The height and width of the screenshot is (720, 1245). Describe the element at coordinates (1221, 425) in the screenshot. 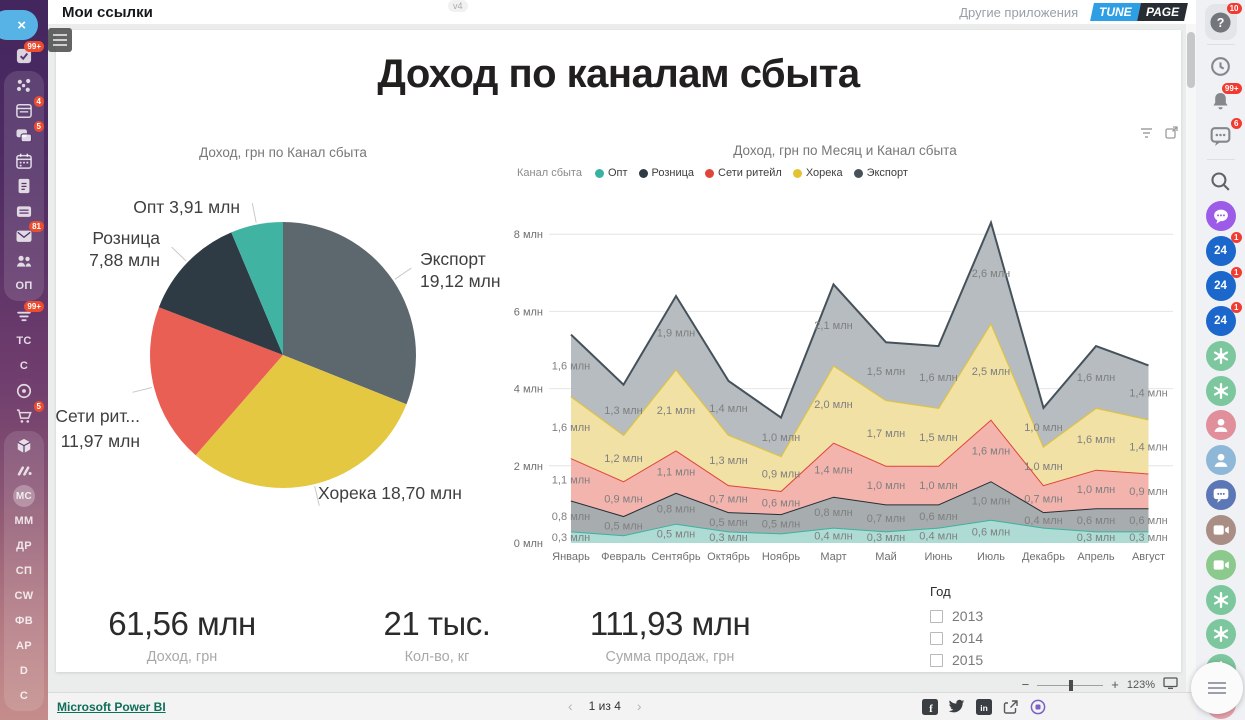

I see `extension-contact-pink-person-icon` at that location.